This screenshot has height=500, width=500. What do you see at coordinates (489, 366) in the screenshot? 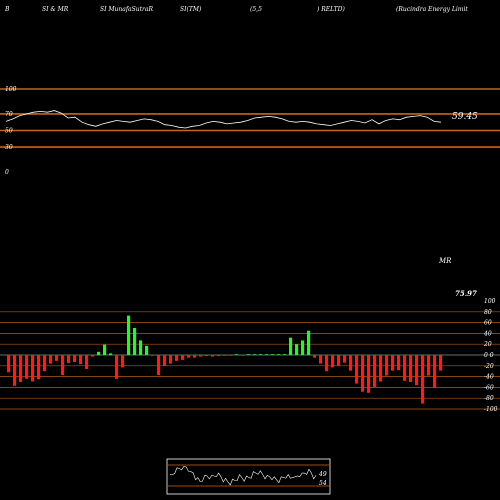
I see `mr-tick--20: -20` at bounding box center [489, 366].